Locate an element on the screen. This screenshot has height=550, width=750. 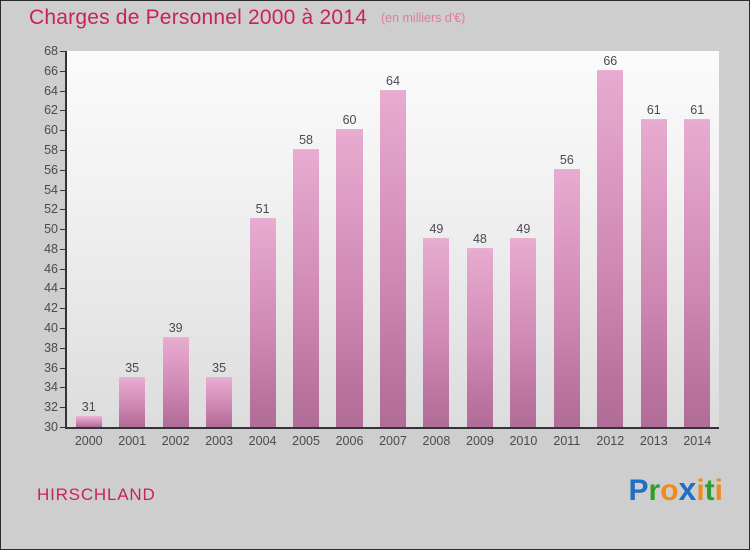
bar-group: 31 2000 is located at coordinates (88, 249).